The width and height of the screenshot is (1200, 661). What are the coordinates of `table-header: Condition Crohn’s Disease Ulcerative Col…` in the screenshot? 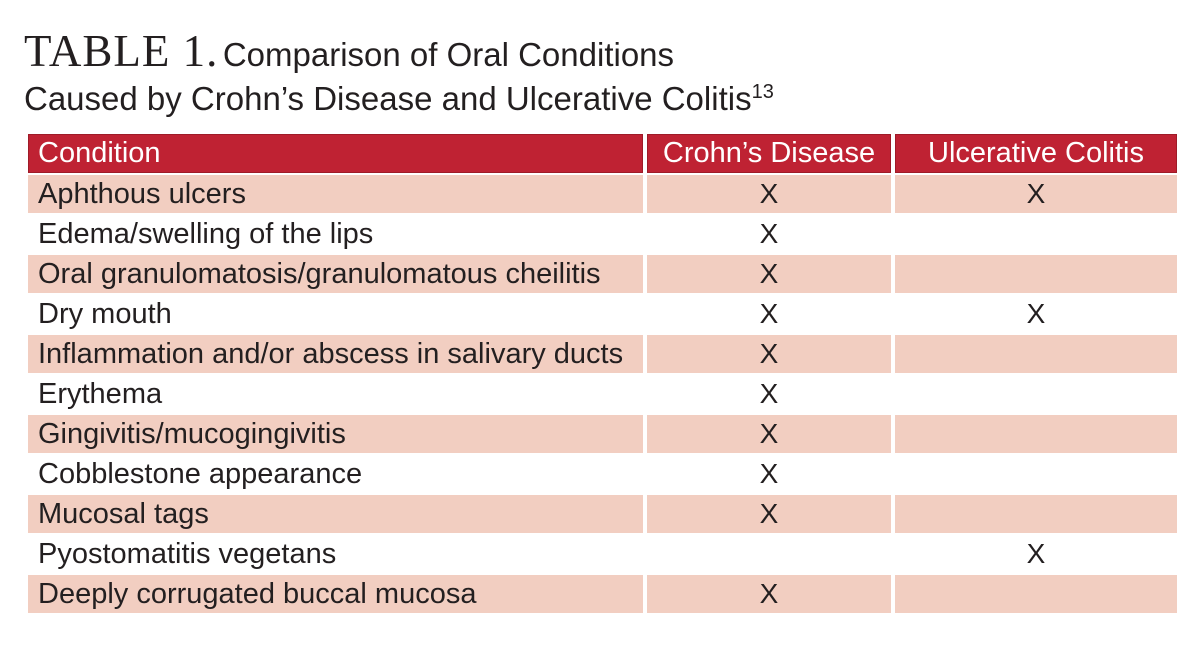 It's located at (602, 154).